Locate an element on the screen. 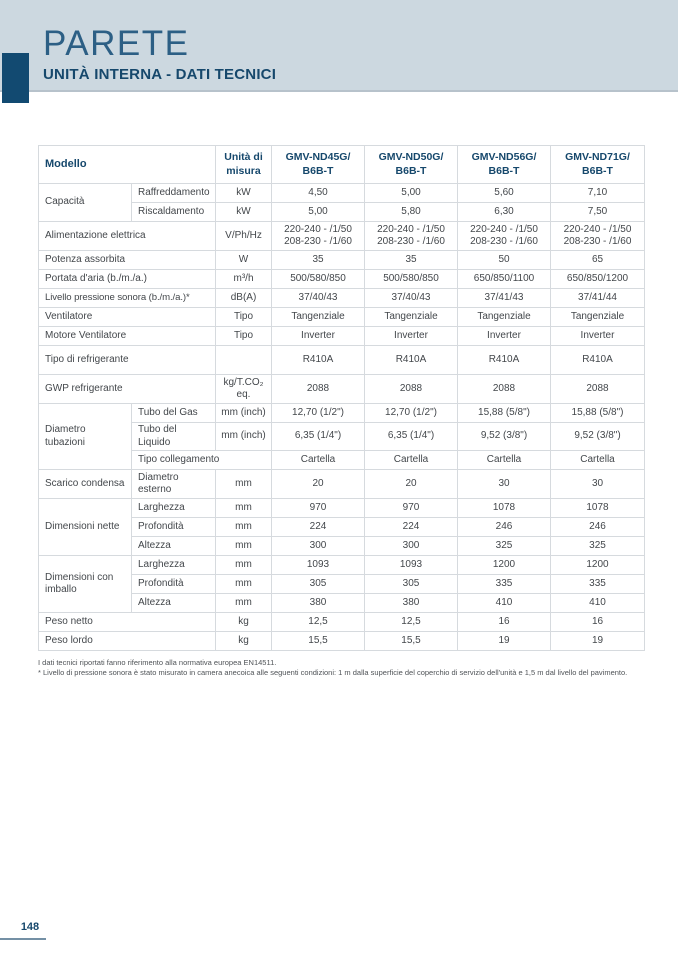 The image size is (678, 959). value-cell: 2088 is located at coordinates (504, 389).